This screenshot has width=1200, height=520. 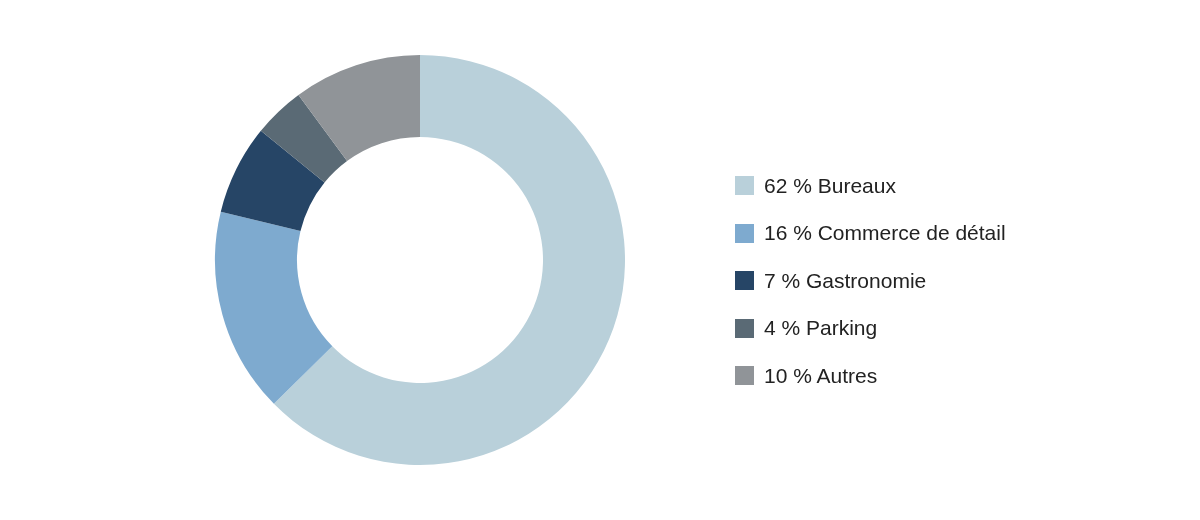 What do you see at coordinates (821, 375) in the screenshot?
I see `legend-label: 10 % Autres` at bounding box center [821, 375].